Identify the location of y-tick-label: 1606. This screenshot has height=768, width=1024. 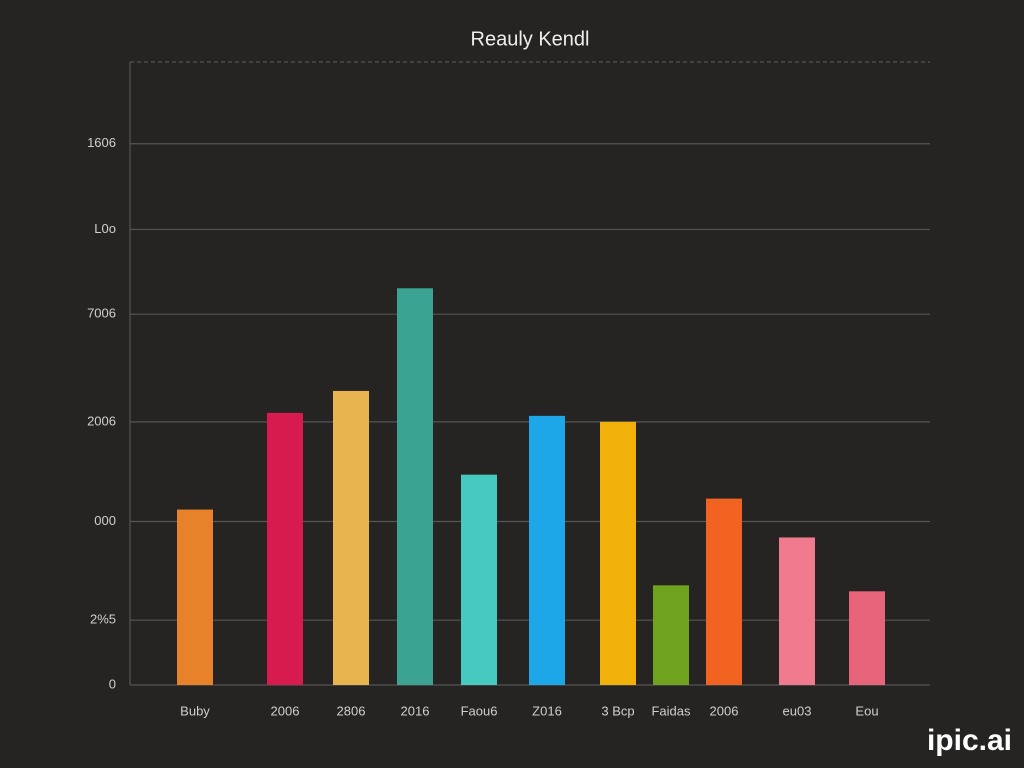
(101, 142).